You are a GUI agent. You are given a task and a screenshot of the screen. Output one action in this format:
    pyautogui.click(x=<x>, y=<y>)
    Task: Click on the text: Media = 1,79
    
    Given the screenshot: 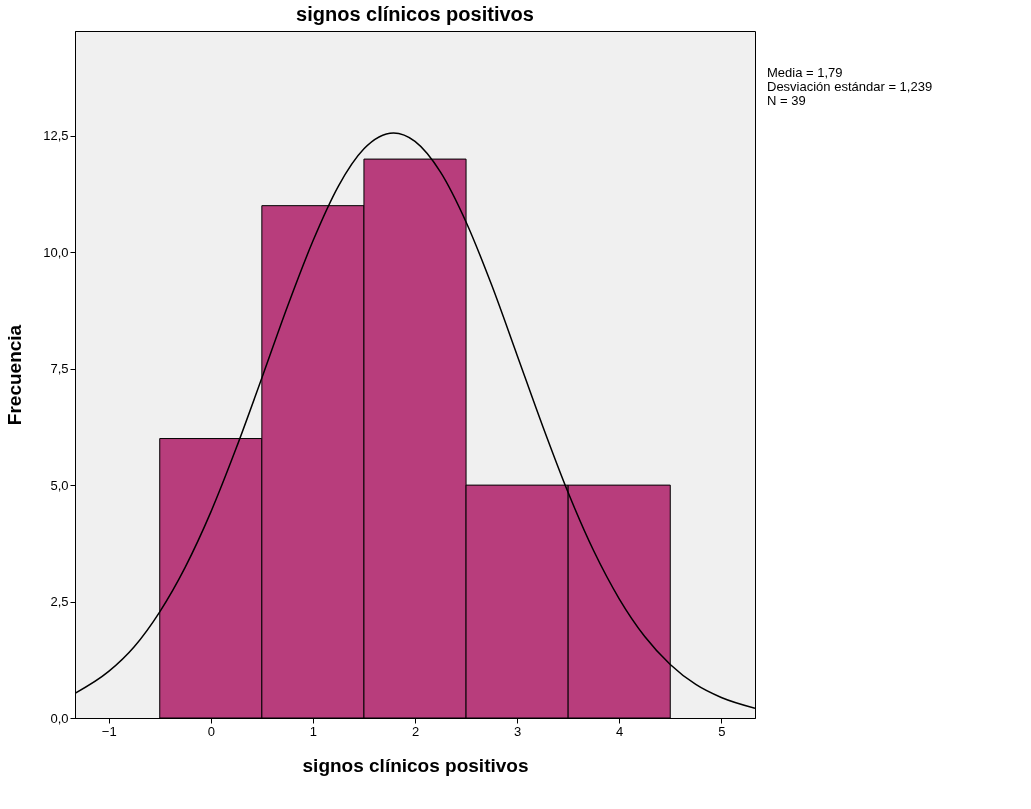 What is the action you would take?
    pyautogui.click(x=805, y=72)
    